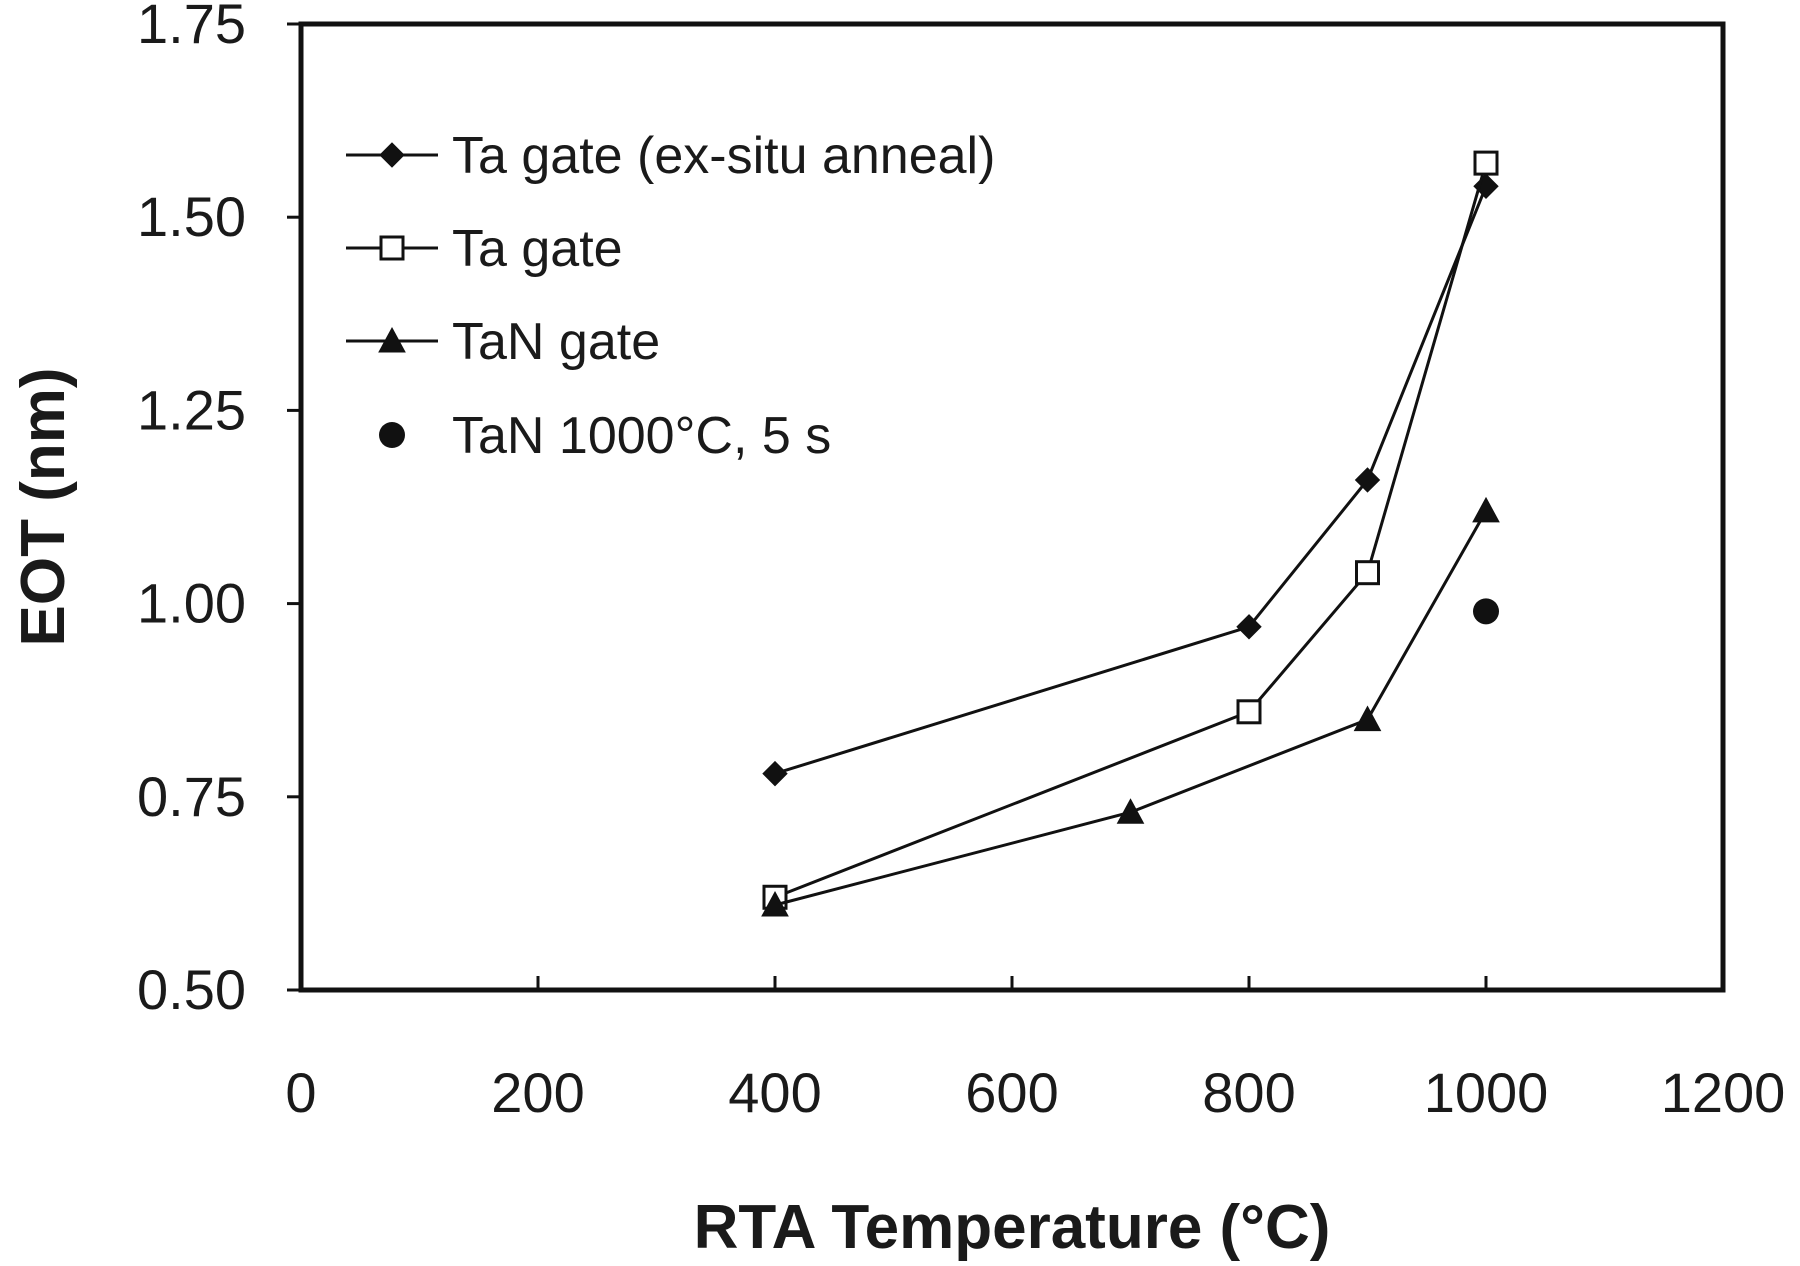 Image resolution: width=1800 pixels, height=1266 pixels. I want to click on legend-entry: Ta gate, so click(484, 249).